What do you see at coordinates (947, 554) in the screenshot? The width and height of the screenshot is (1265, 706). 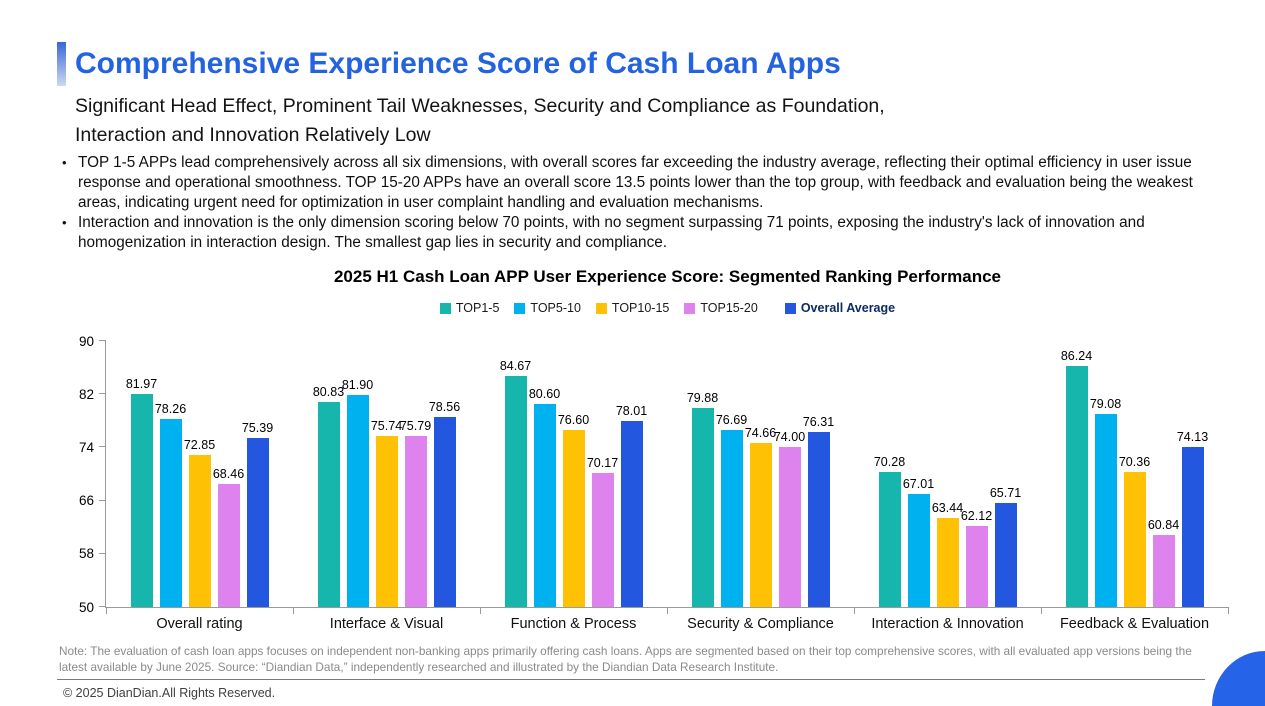 I see `bar: 63.44` at bounding box center [947, 554].